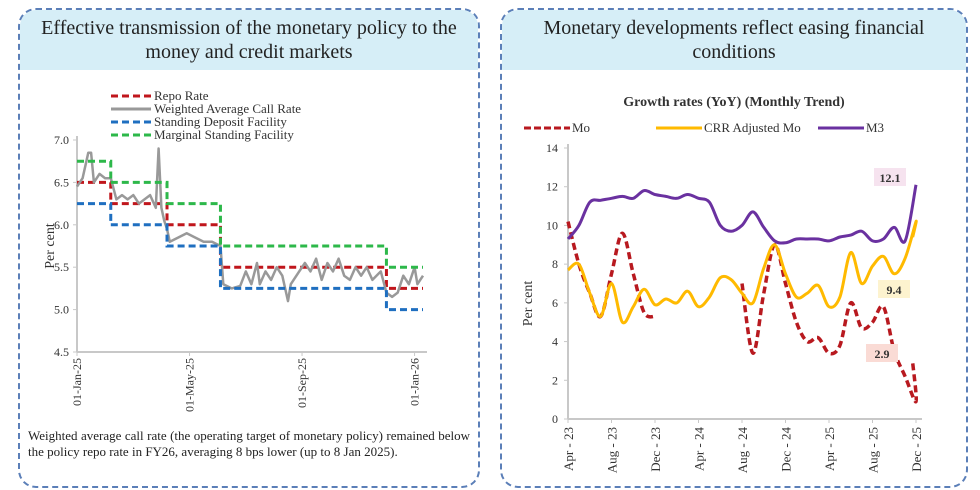 Image resolution: width=980 pixels, height=490 pixels. Describe the element at coordinates (612, 450) in the screenshot. I see `x-tick-label: Aug - 23` at that location.